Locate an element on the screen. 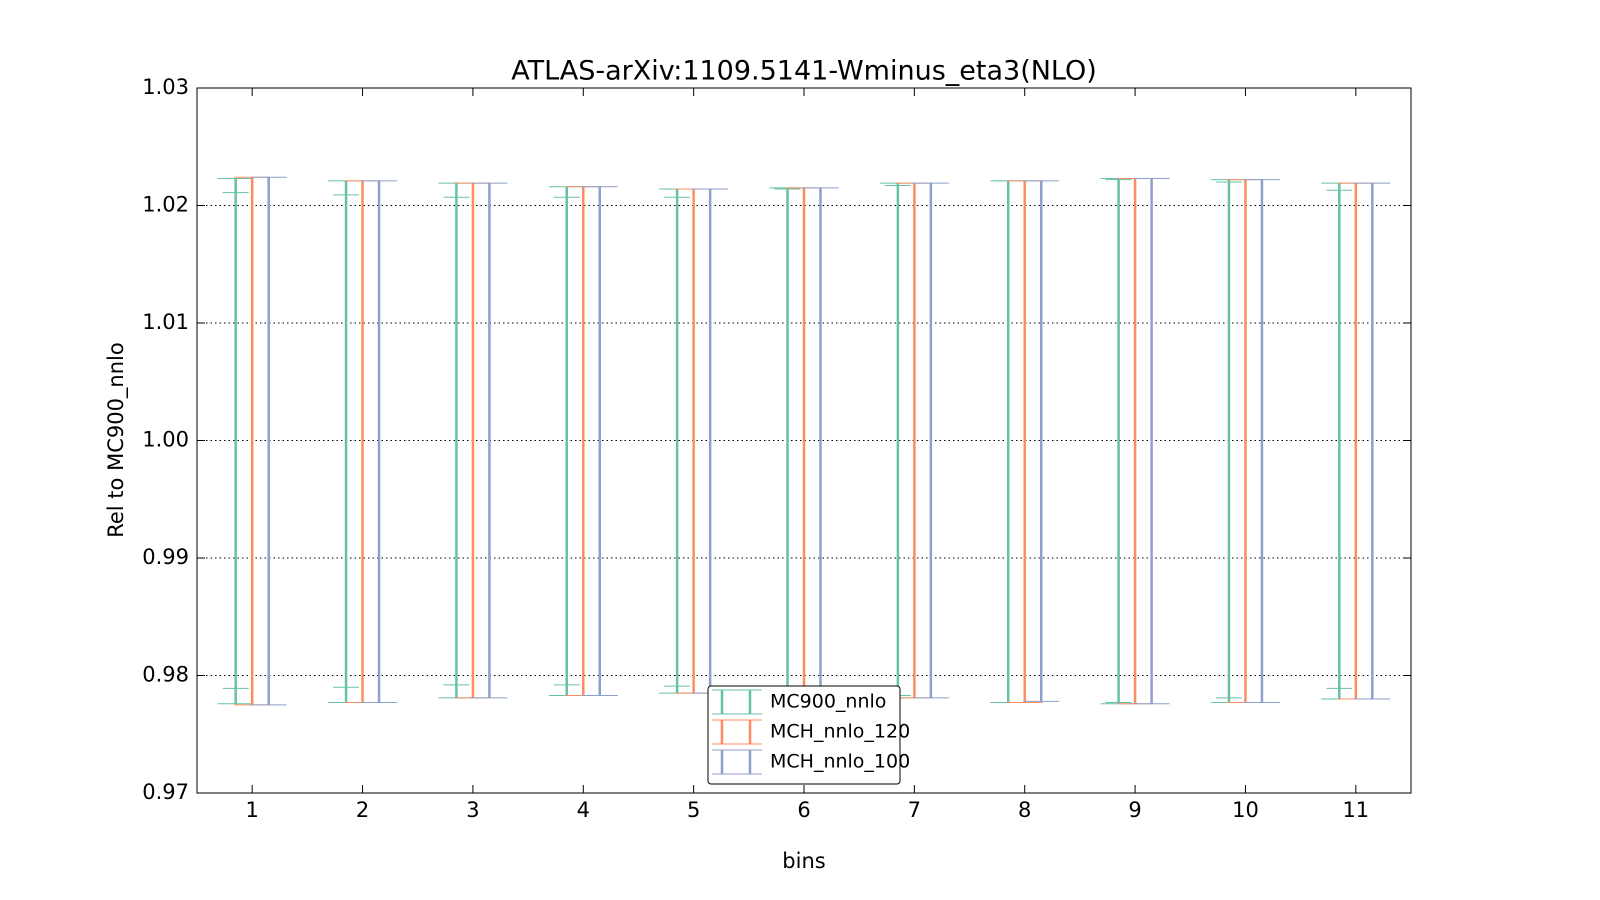 This screenshot has height=900, width=1600. x-tick-label: 4 is located at coordinates (583, 810).